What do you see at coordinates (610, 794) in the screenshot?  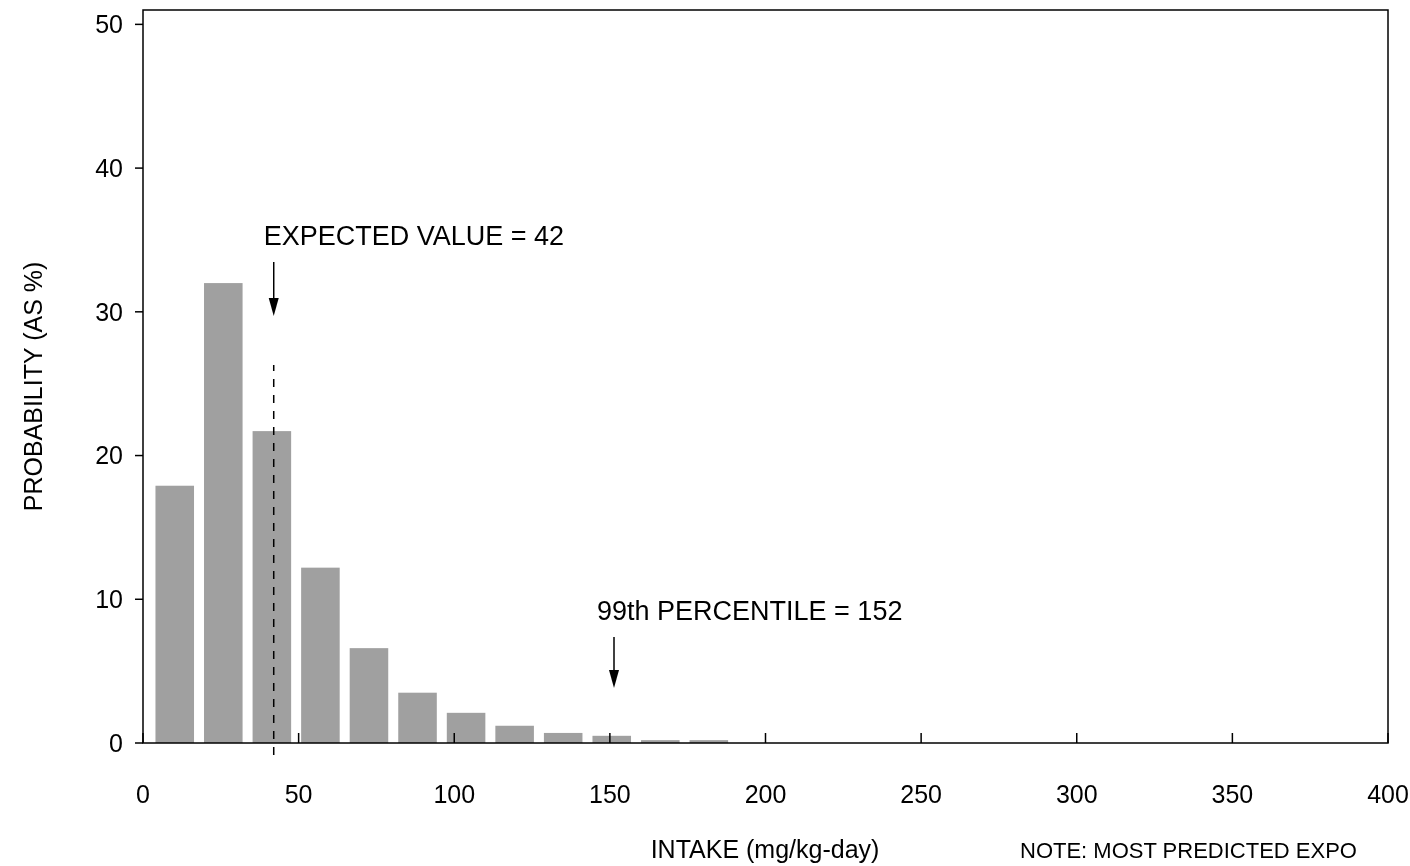 I see `x-tick-label: 150` at bounding box center [610, 794].